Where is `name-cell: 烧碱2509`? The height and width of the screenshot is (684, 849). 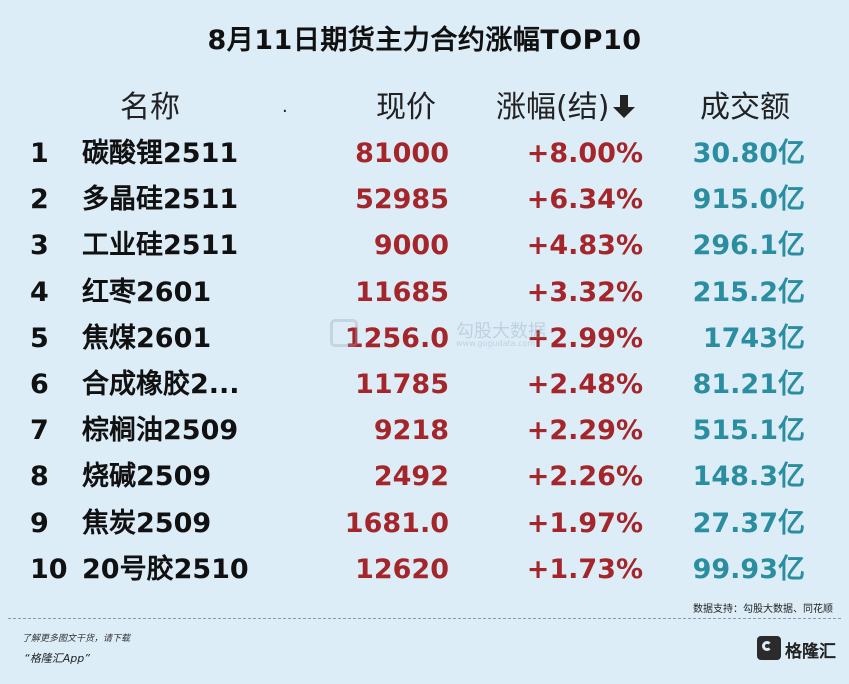
name-cell: 烧碱2509 is located at coordinates (147, 477).